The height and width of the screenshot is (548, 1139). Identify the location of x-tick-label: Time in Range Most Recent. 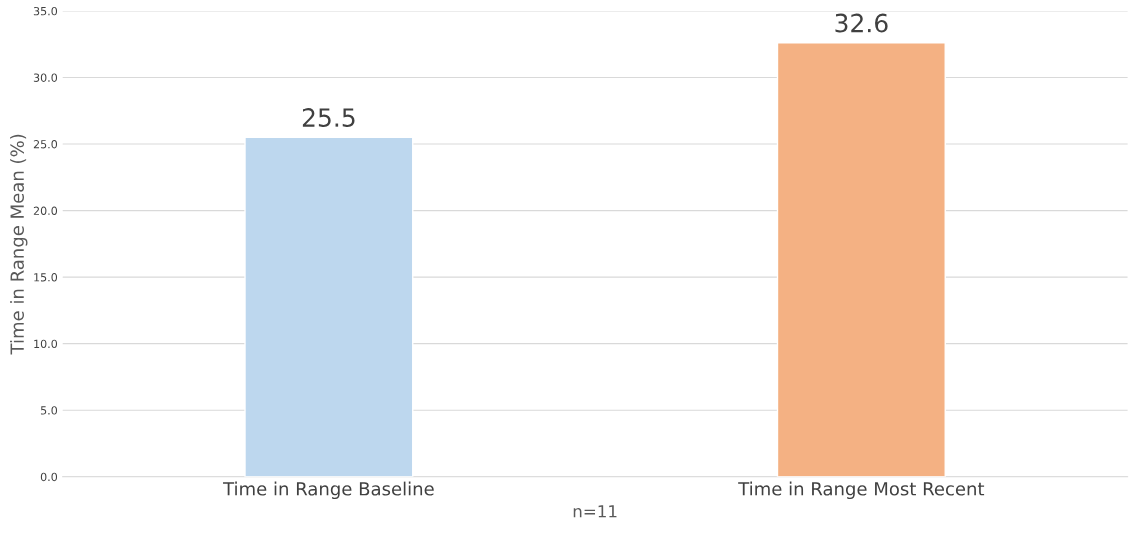
(861, 490).